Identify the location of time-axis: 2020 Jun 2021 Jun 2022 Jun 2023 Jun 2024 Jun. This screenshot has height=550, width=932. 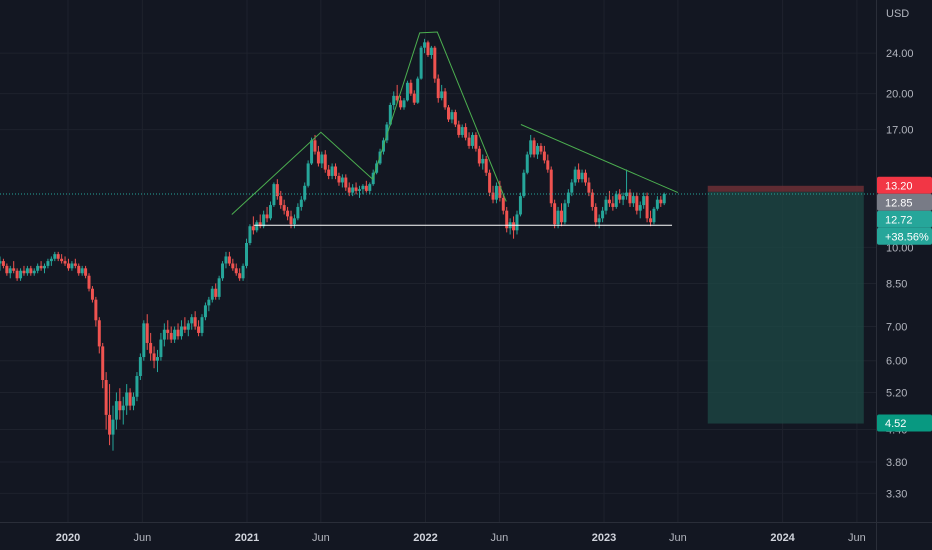
(461, 538).